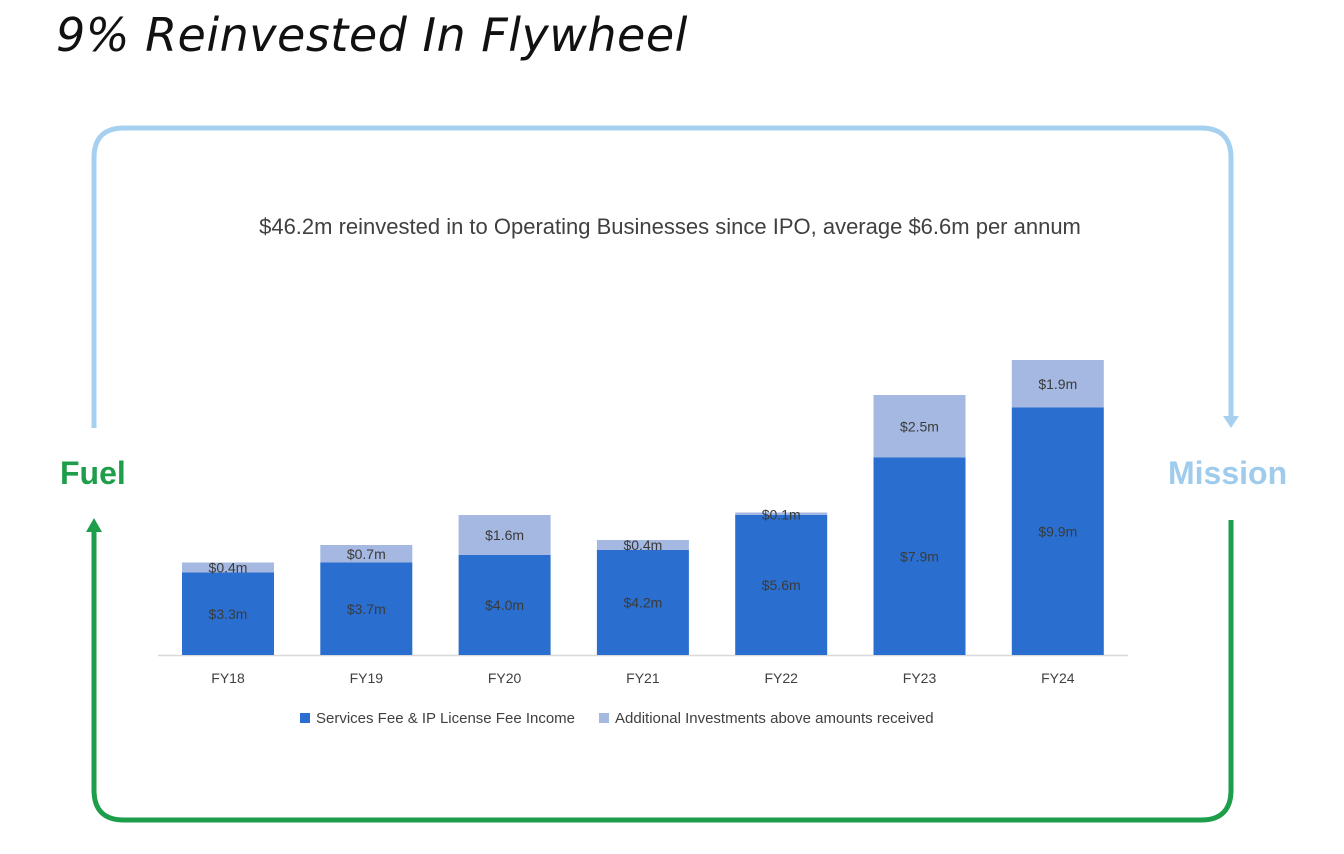 The image size is (1344, 854). I want to click on bar-series1-fy20, so click(504, 605).